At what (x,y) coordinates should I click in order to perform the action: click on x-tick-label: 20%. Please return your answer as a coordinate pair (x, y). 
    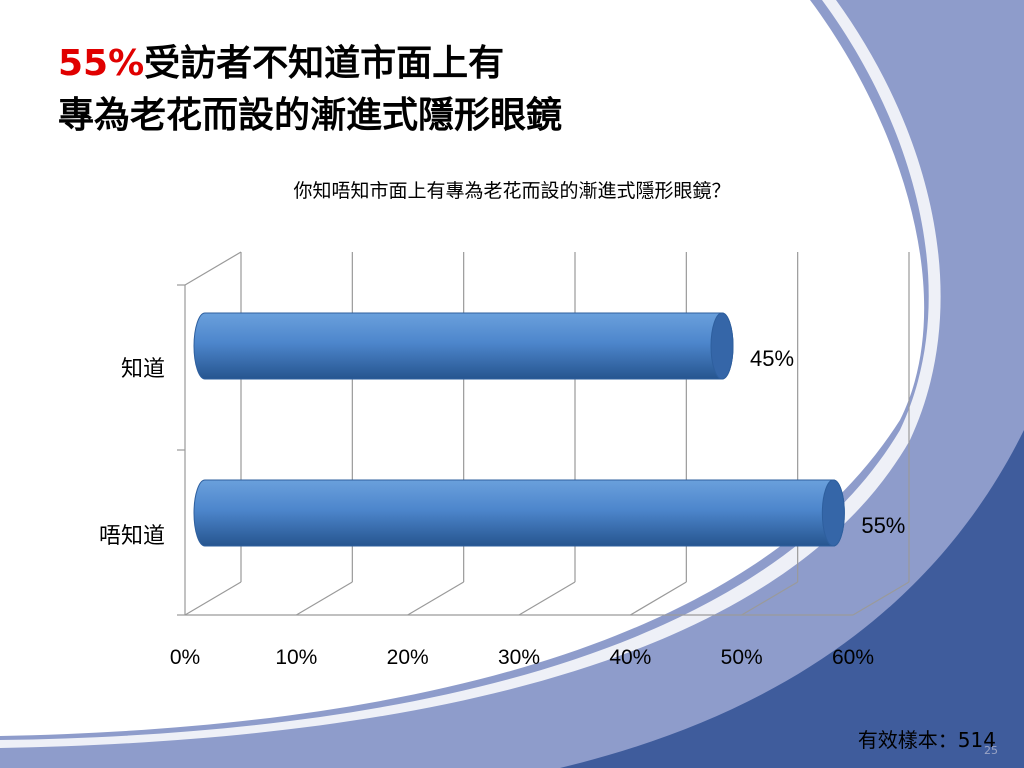
    Looking at the image, I should click on (408, 657).